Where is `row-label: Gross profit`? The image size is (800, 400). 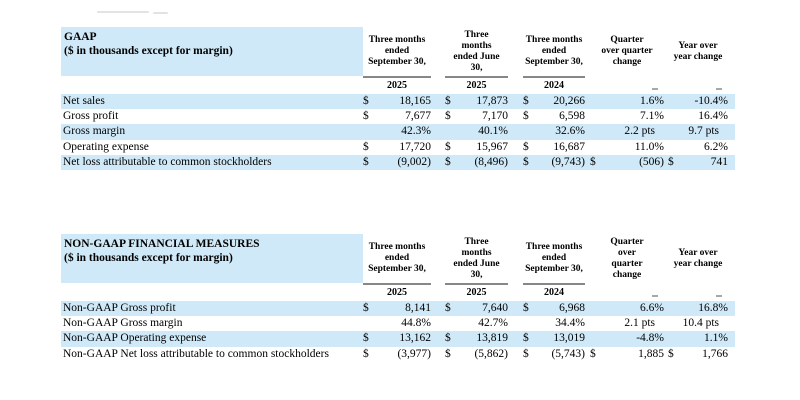 row-label: Gross profit is located at coordinates (91, 116).